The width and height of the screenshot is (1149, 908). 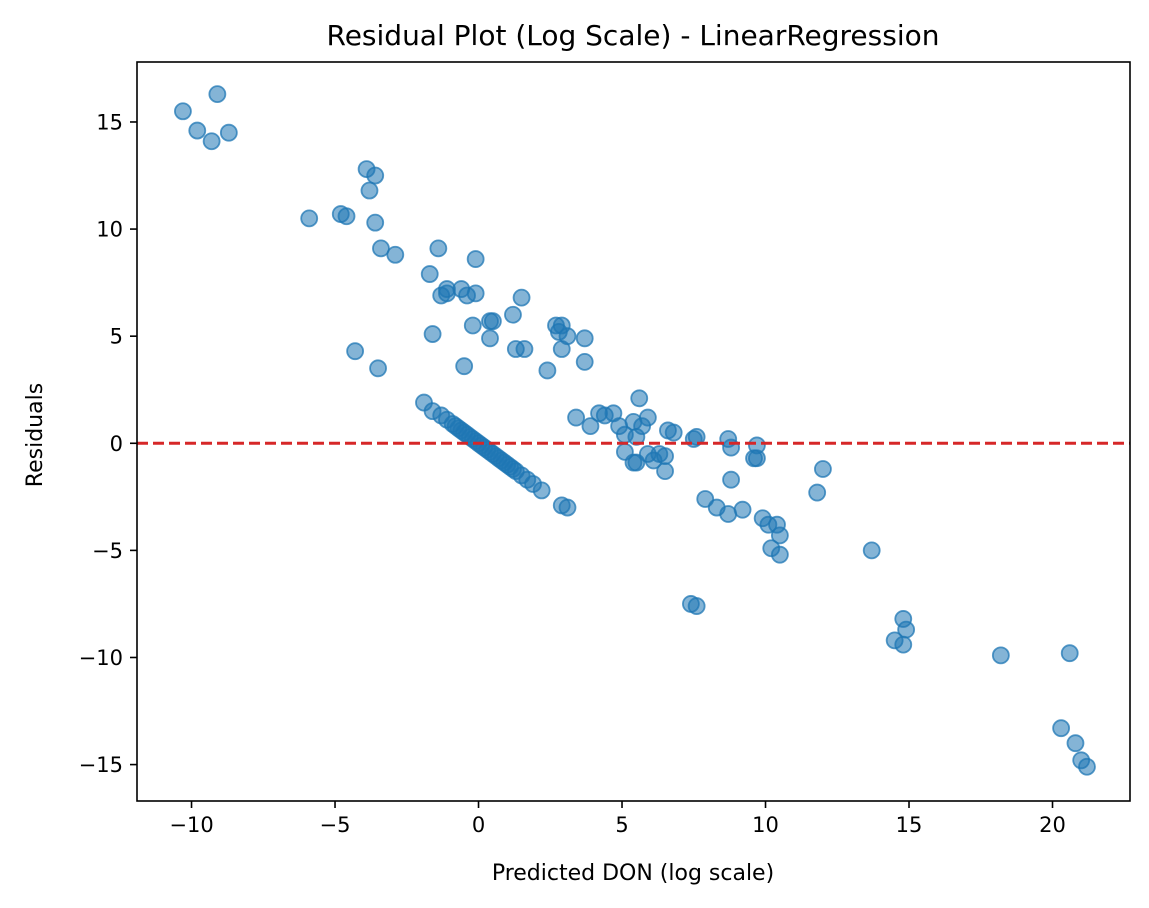 I want to click on y-tick-label: 0, so click(x=116, y=444).